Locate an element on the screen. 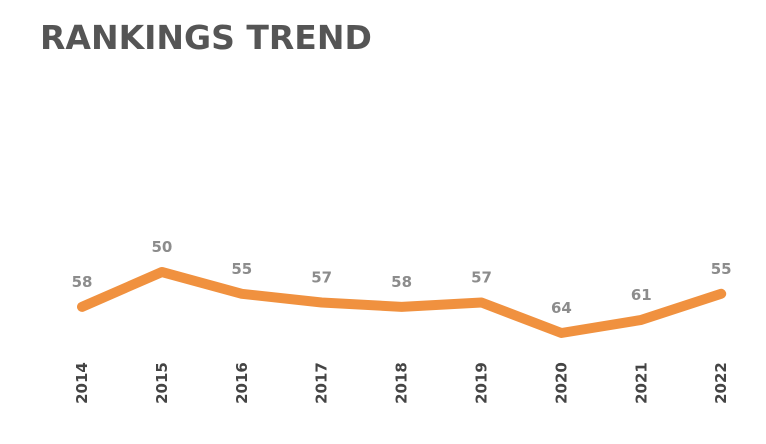 The height and width of the screenshot is (444, 766). x-tick-label: 2014 is located at coordinates (82, 383).